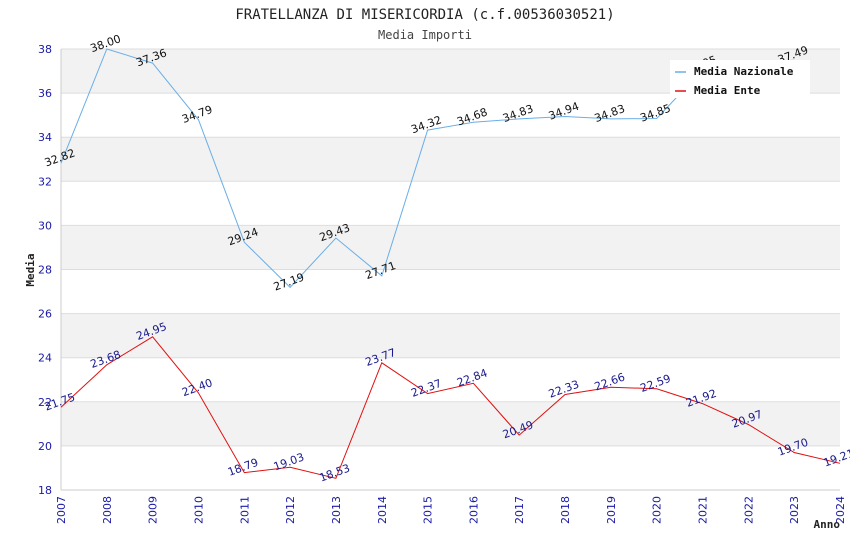  I want to click on x-tick-label: 2010, so click(198, 510).